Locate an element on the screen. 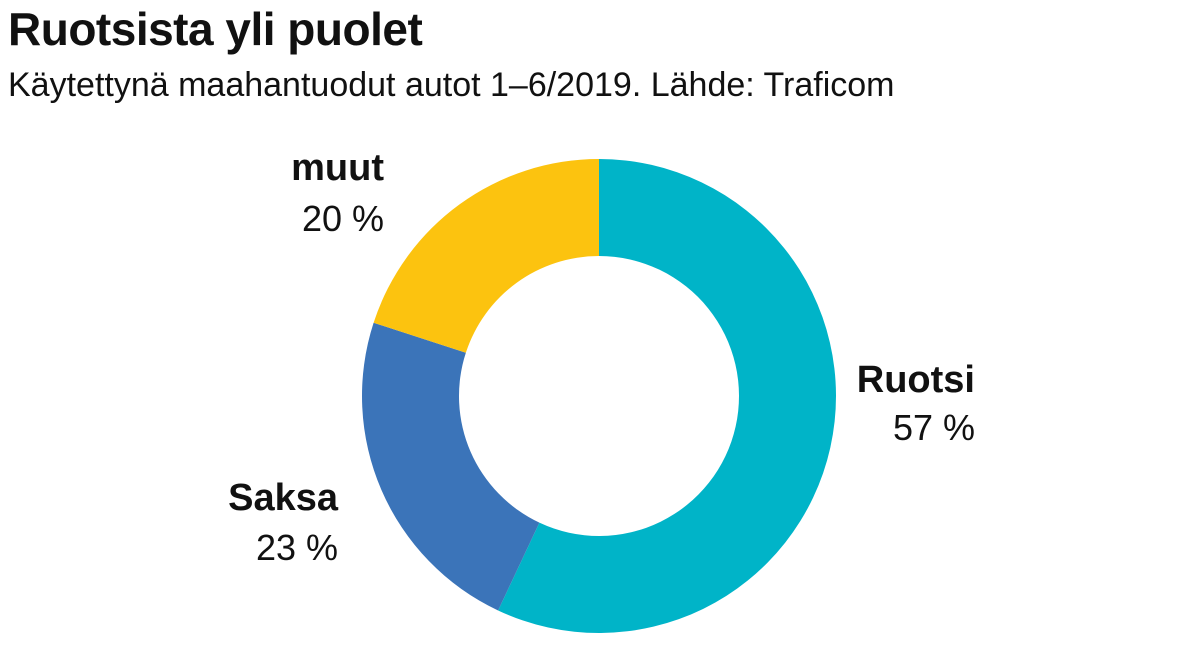 This screenshot has width=1198, height=647. slice-muut is located at coordinates (486, 256).